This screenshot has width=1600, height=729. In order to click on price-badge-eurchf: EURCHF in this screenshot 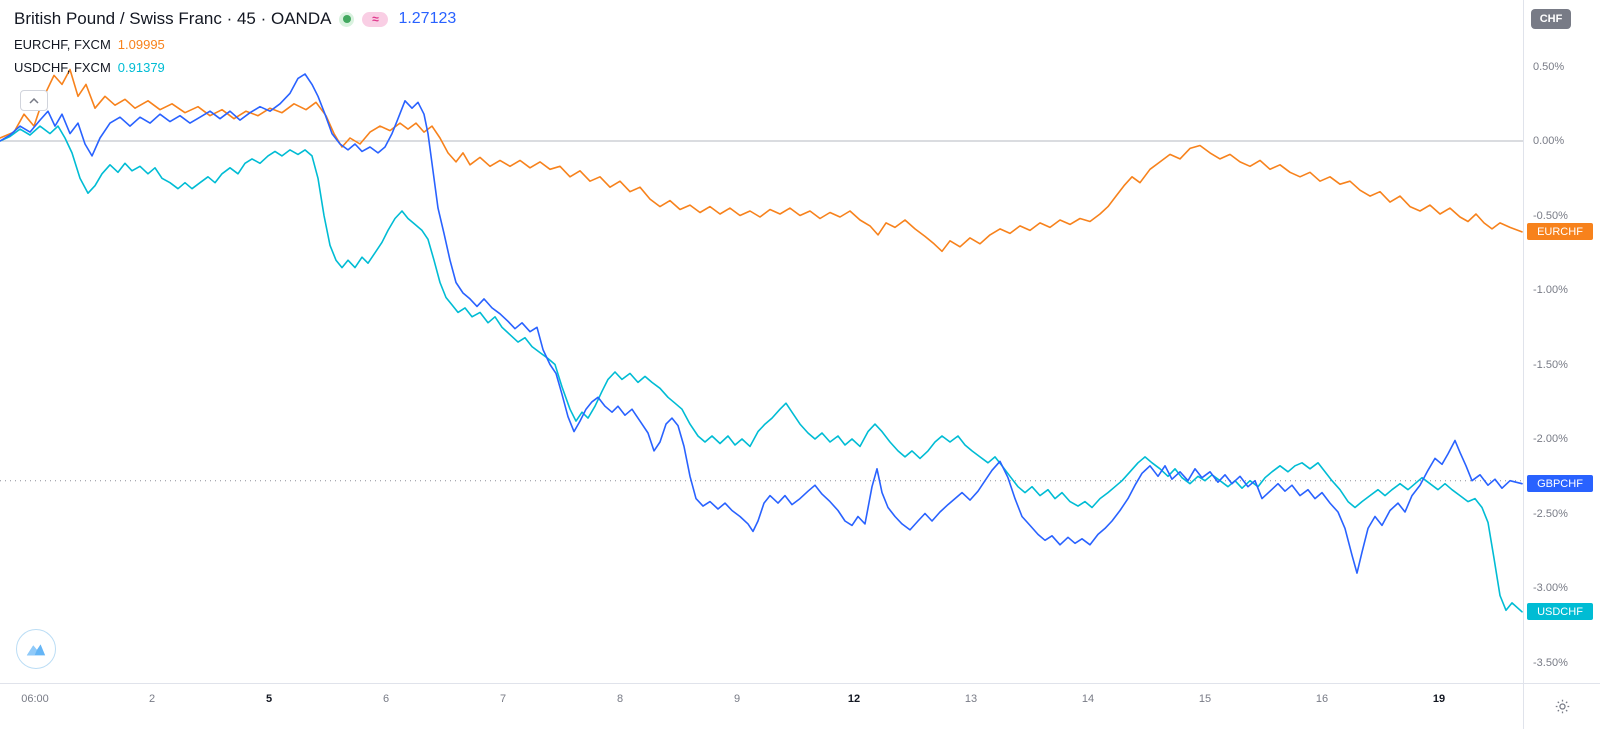, I will do `click(1560, 232)`.